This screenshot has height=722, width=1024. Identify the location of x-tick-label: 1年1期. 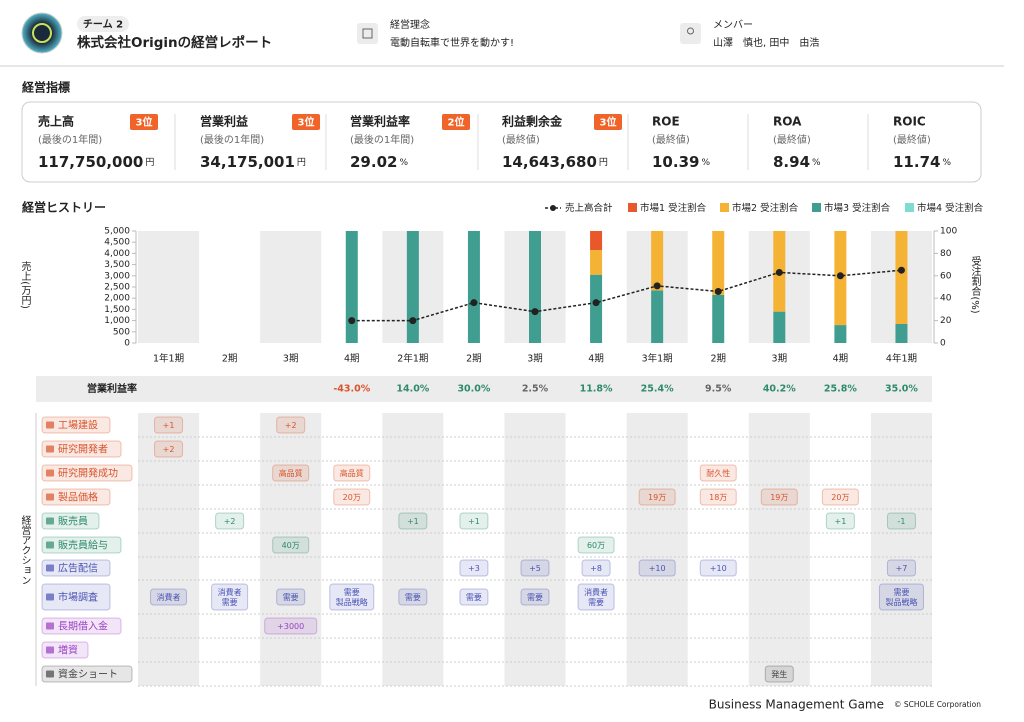
(168, 359).